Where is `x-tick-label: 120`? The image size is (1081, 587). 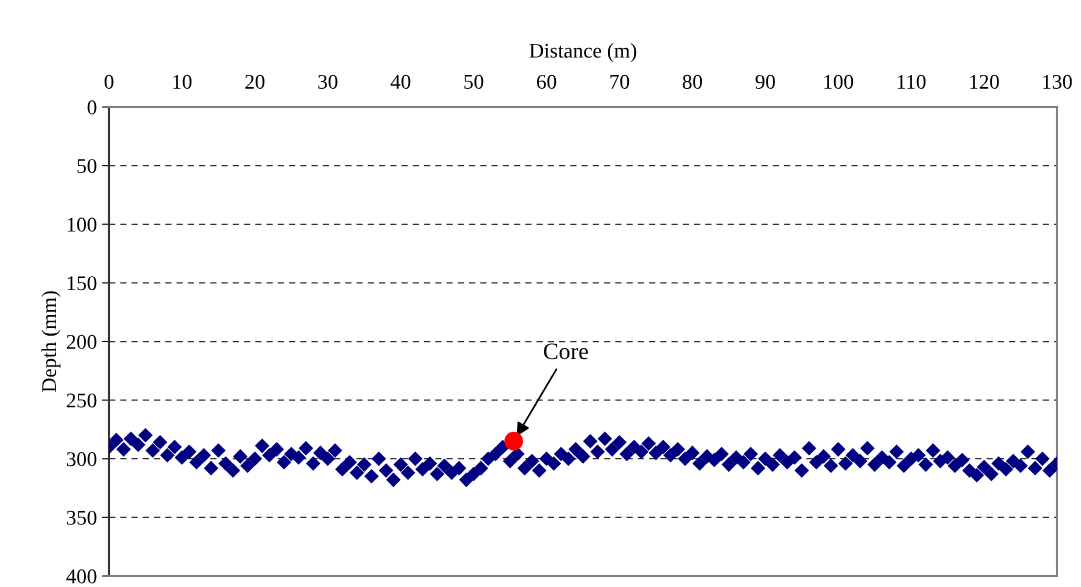
x-tick-label: 120 is located at coordinates (984, 81).